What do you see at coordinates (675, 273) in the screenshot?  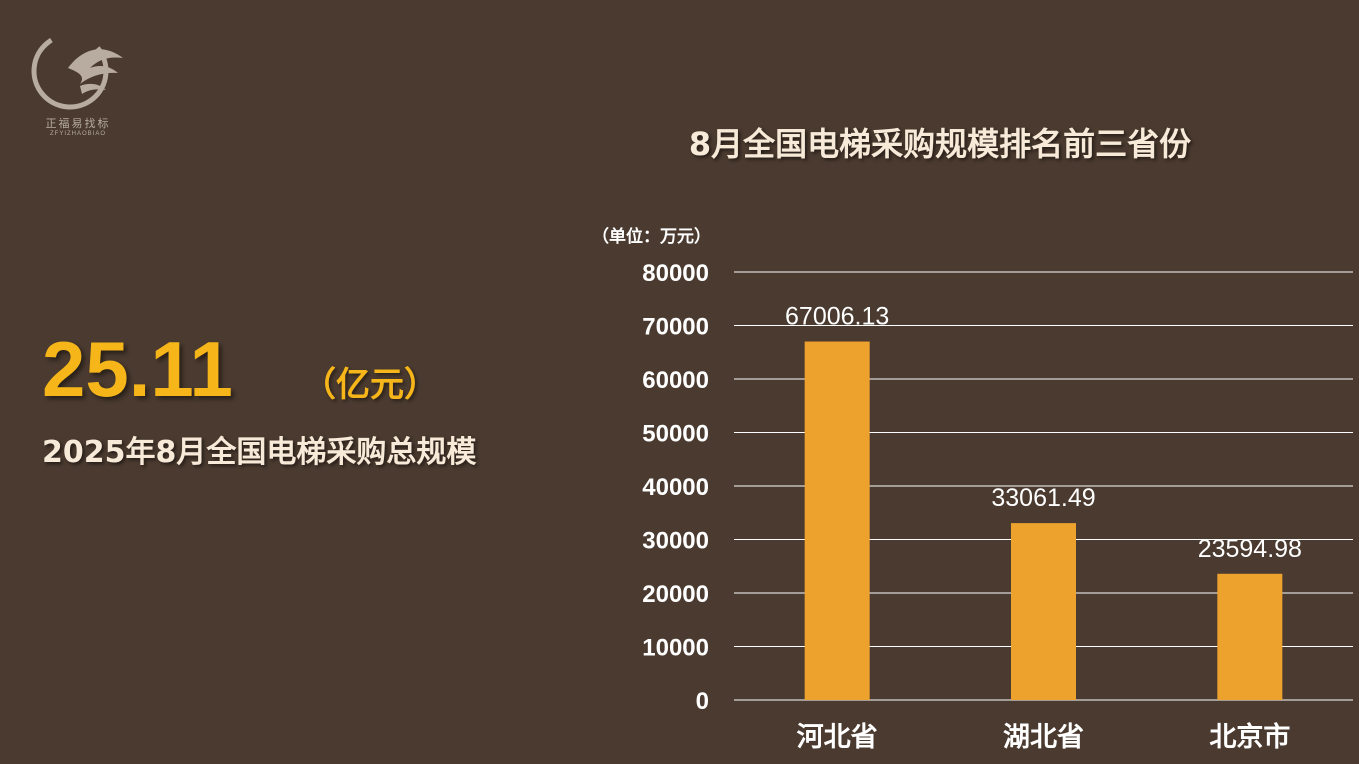 I see `y-tick-label: 80000` at bounding box center [675, 273].